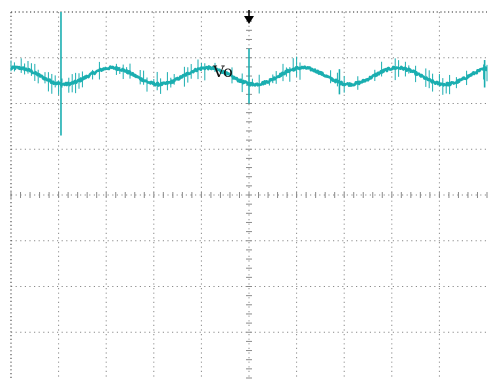 Image resolution: width=489 pixels, height=379 pixels. What do you see at coordinates (249, 20) in the screenshot?
I see `arrow-down-icon` at bounding box center [249, 20].